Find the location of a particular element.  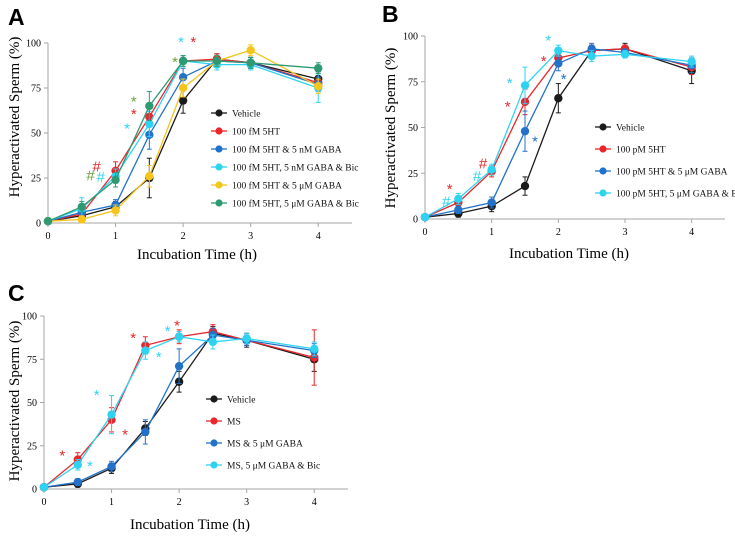

panel-c-x-tick-label: 3 is located at coordinates (246, 502).